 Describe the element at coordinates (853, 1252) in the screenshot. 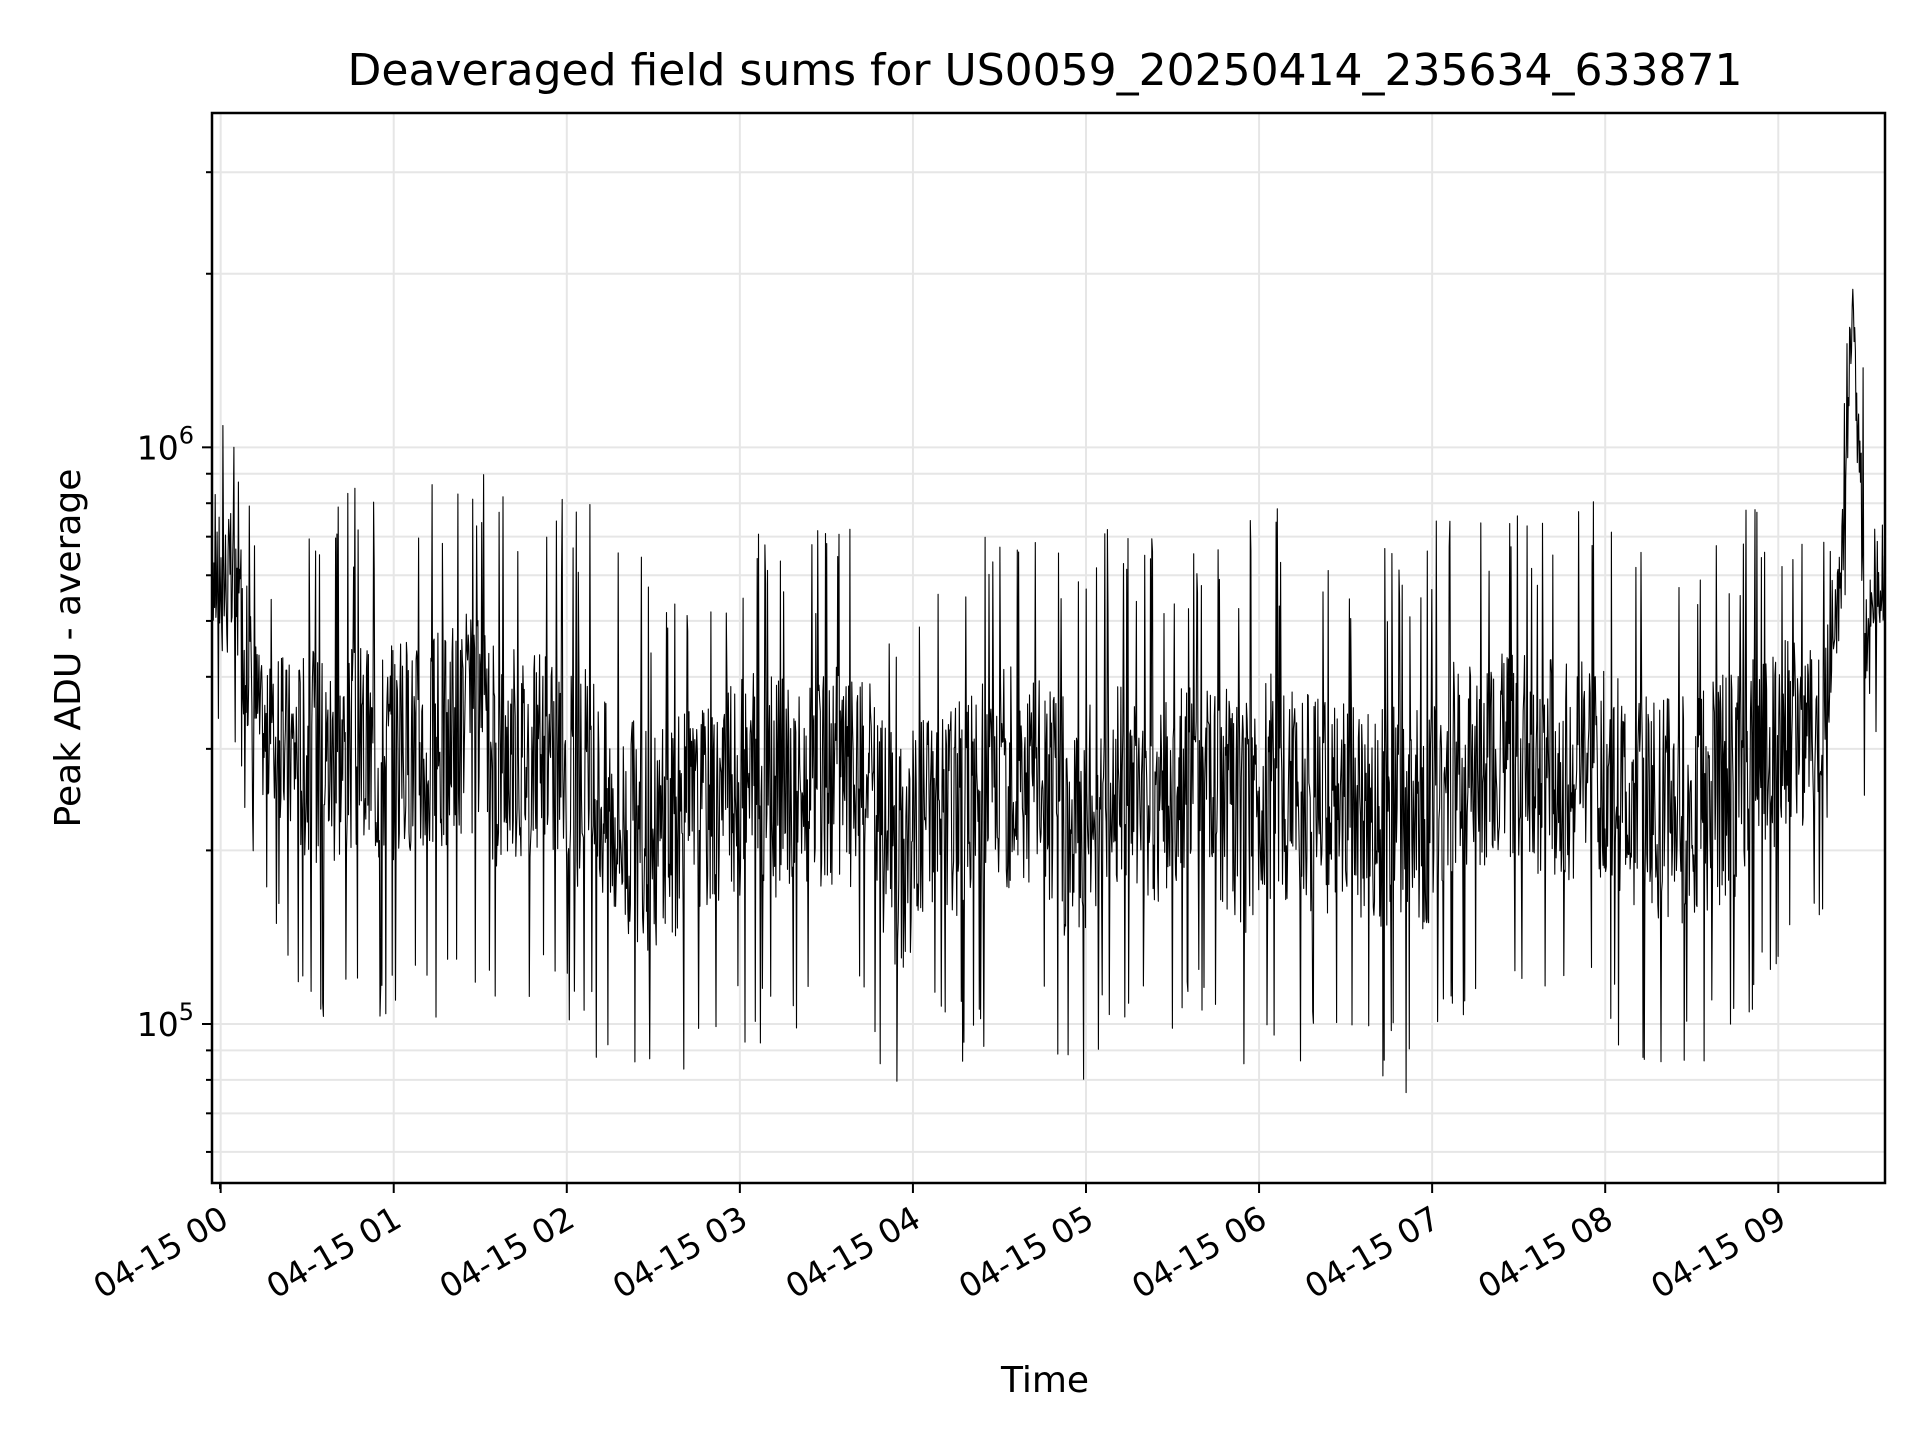

I see `x-tick-label: 04-15 04` at that location.